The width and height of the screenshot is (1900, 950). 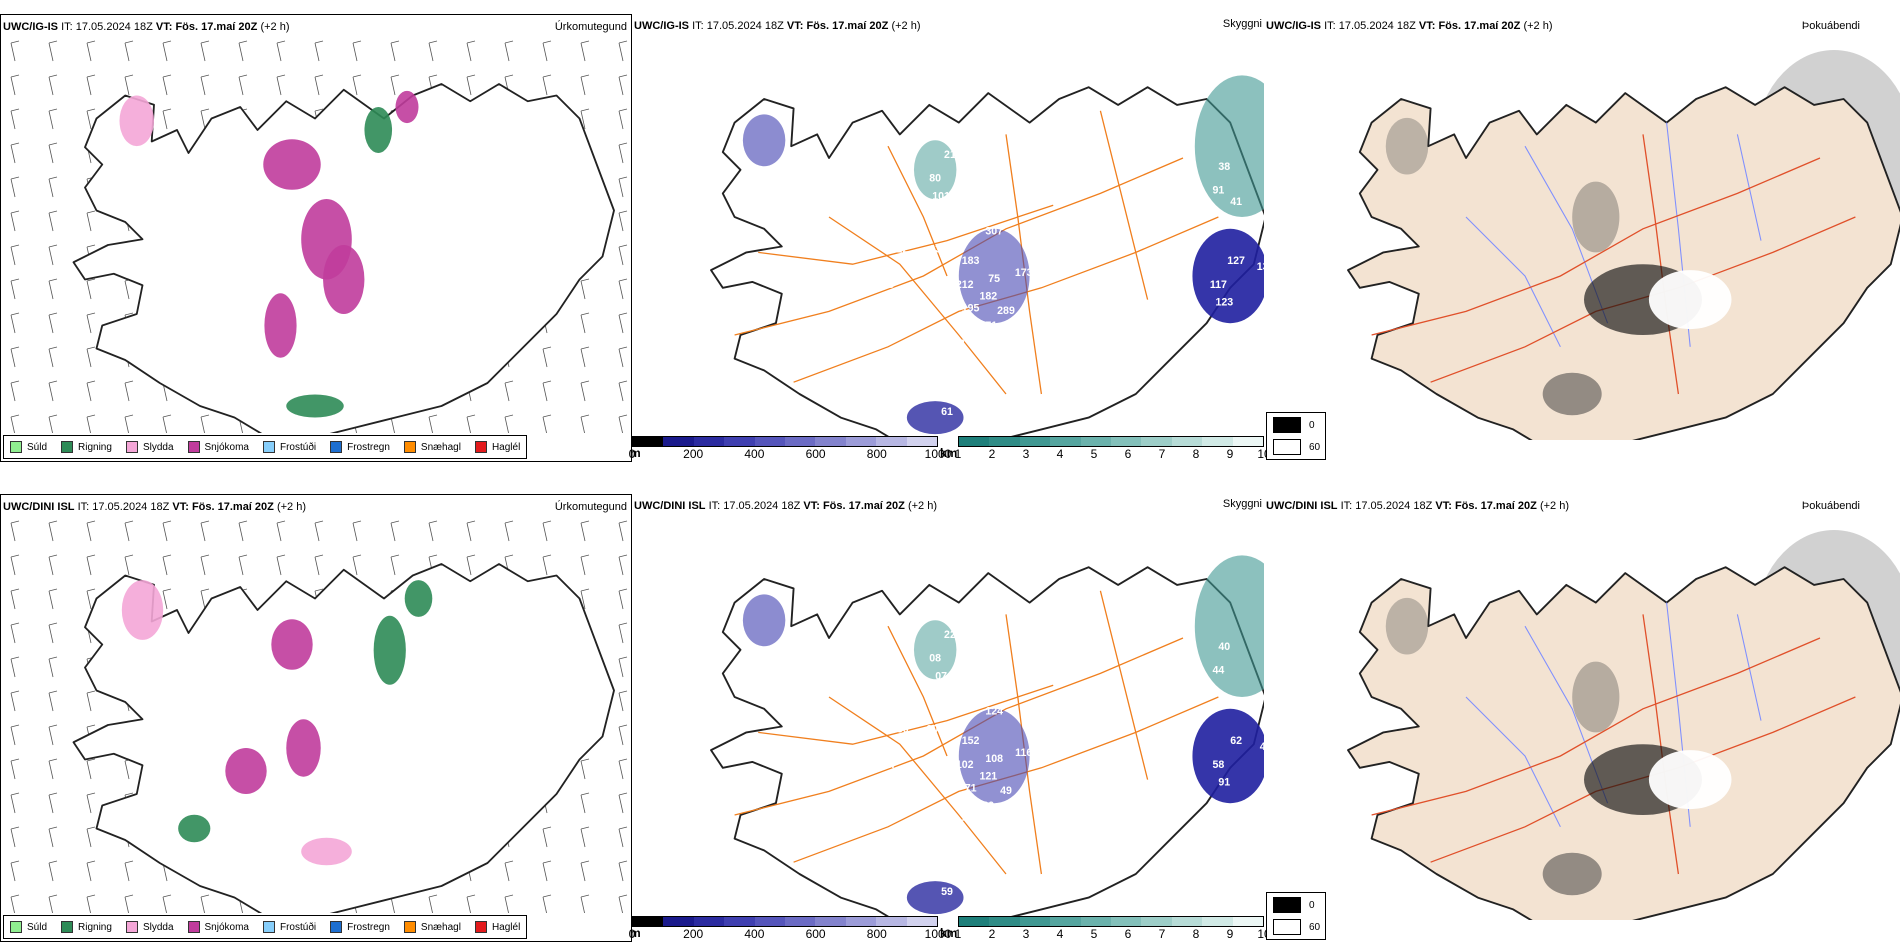 What do you see at coordinates (923, 800) in the screenshot?
I see `cloud-base-label: 54` at bounding box center [923, 800].